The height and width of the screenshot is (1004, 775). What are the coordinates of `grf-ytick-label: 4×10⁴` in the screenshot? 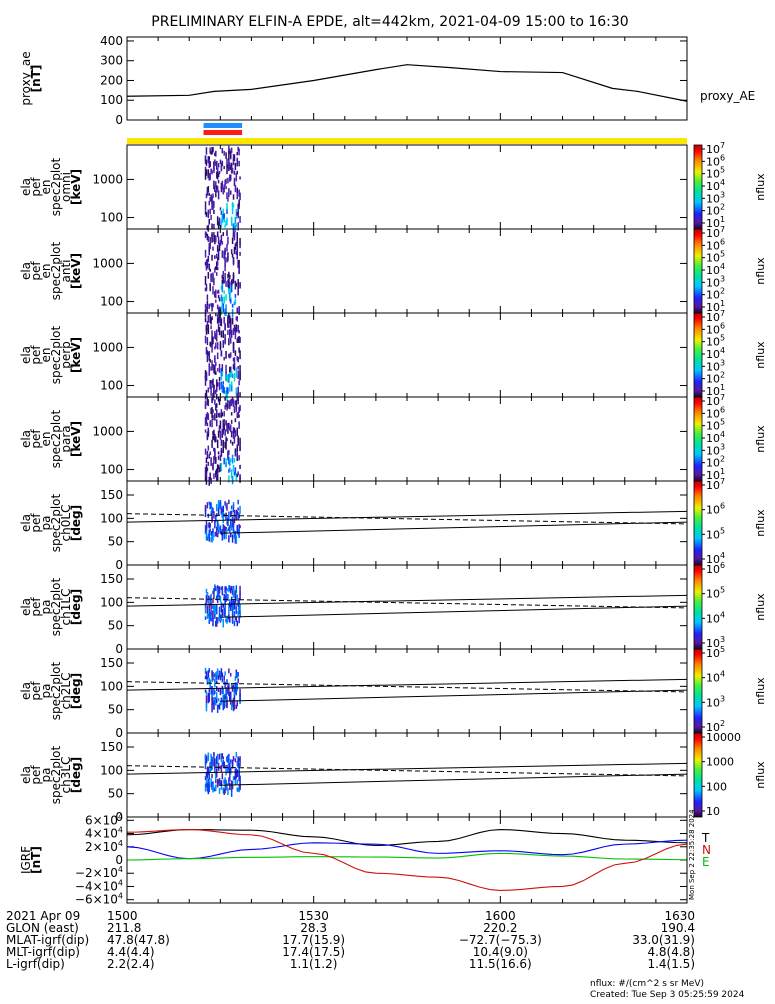 It's located at (104, 833).